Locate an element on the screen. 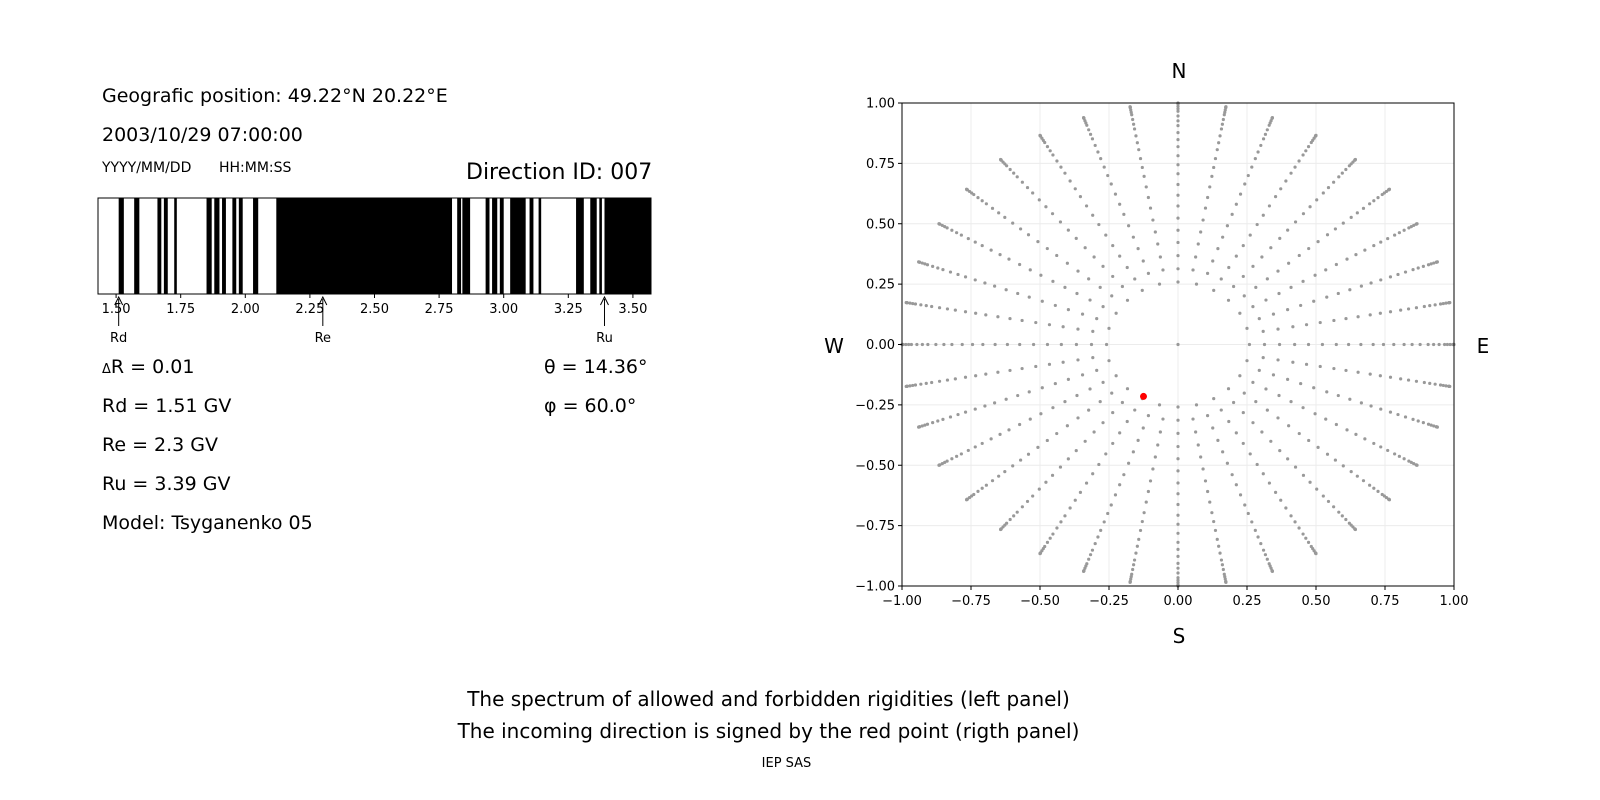  map-y-tick-label: 0.00 is located at coordinates (880, 345).